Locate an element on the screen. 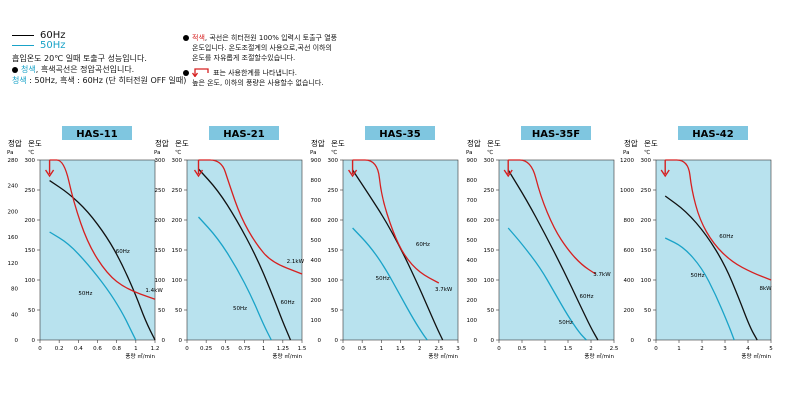 The width and height of the screenshot is (800, 401). pa-tick-label: 80 is located at coordinates (14, 290).